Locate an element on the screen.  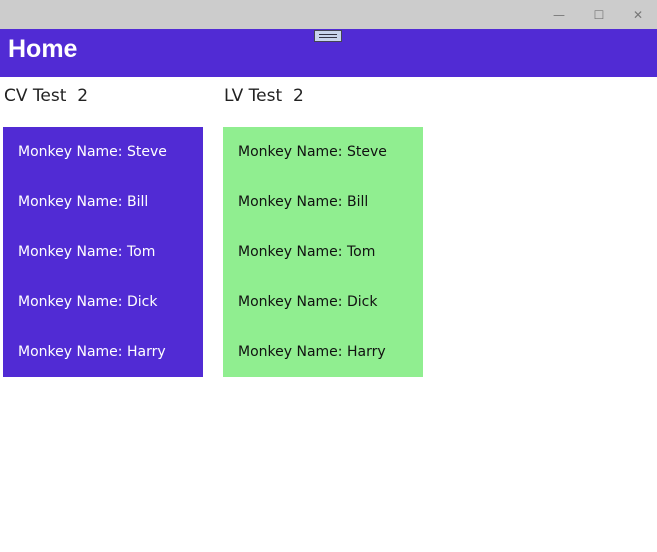
close-icon: ✕ is located at coordinates (638, 14).